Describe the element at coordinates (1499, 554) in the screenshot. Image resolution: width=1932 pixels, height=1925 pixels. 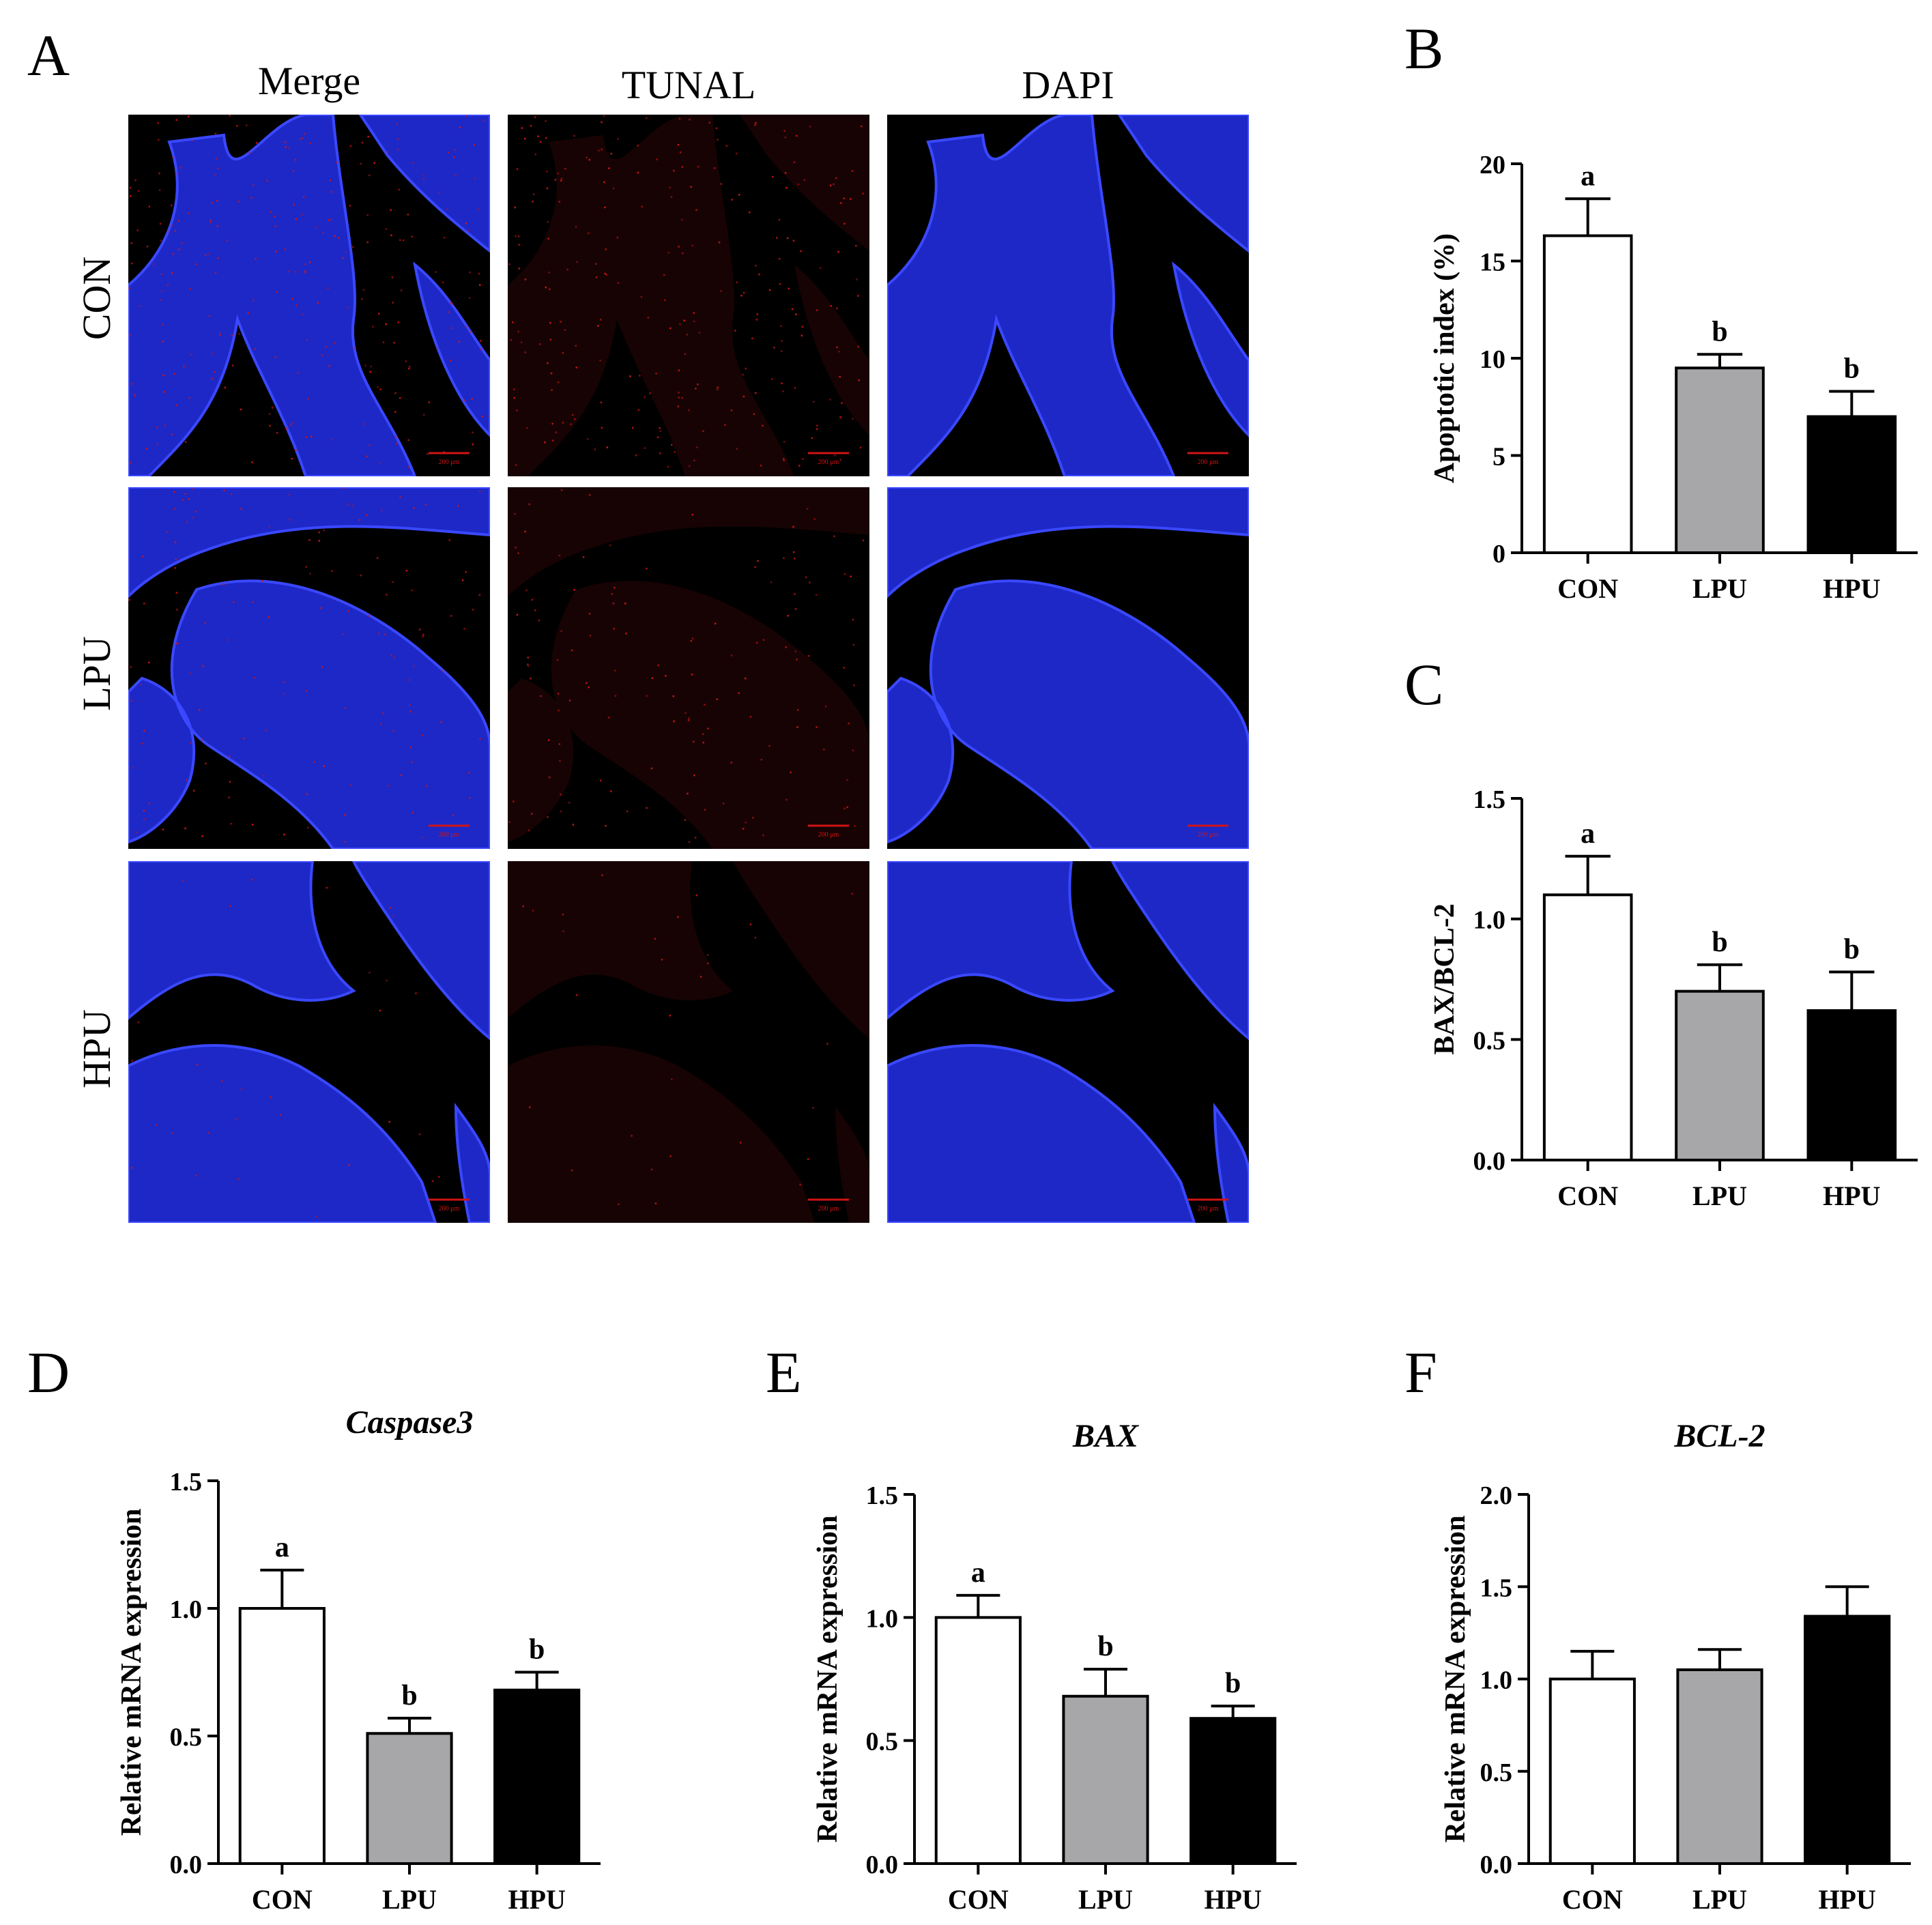
I see `y-tick-label: 0` at that location.